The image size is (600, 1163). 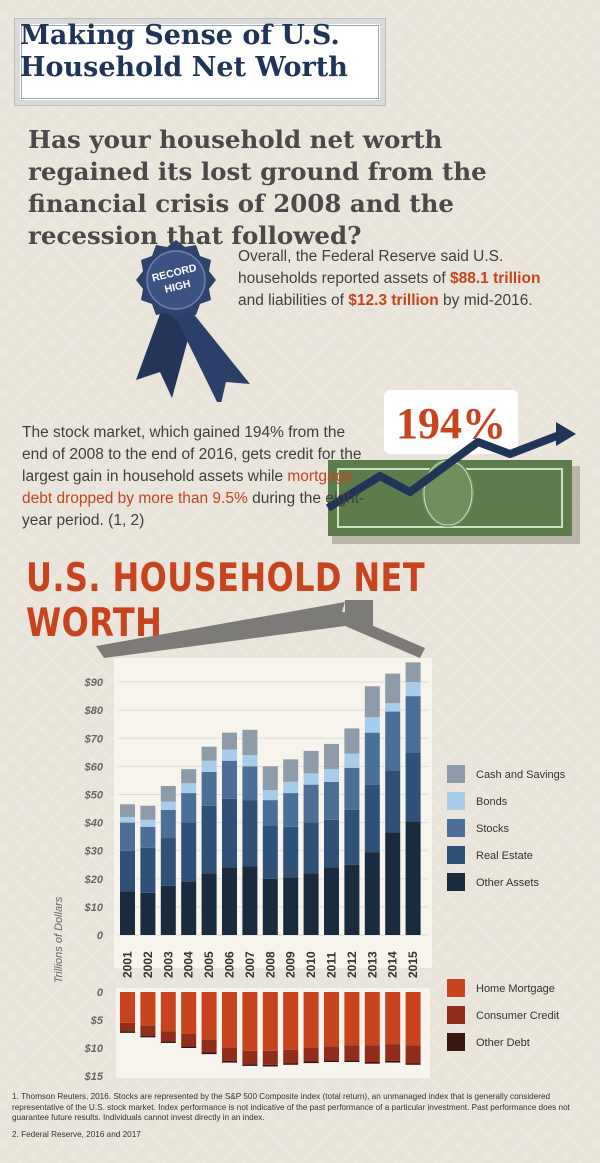 I want to click on asset-tick-label: $50, so click(x=94, y=795).